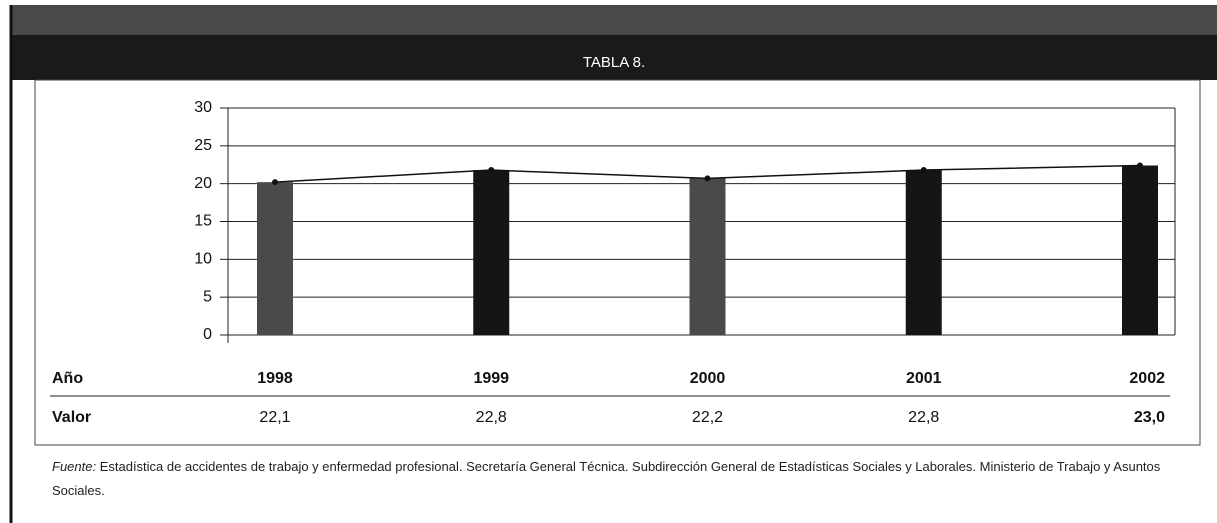  I want to click on y-tick-label: 5, so click(207, 296).